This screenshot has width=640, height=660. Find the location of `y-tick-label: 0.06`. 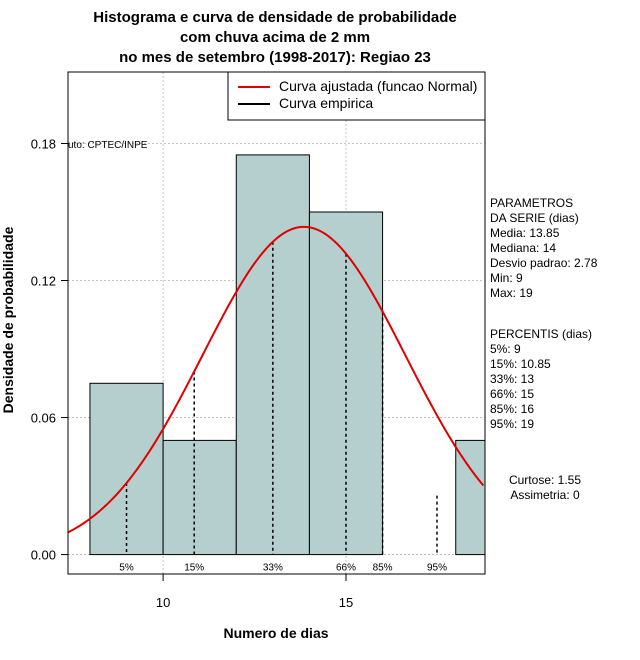

y-tick-label: 0.06 is located at coordinates (43, 418).